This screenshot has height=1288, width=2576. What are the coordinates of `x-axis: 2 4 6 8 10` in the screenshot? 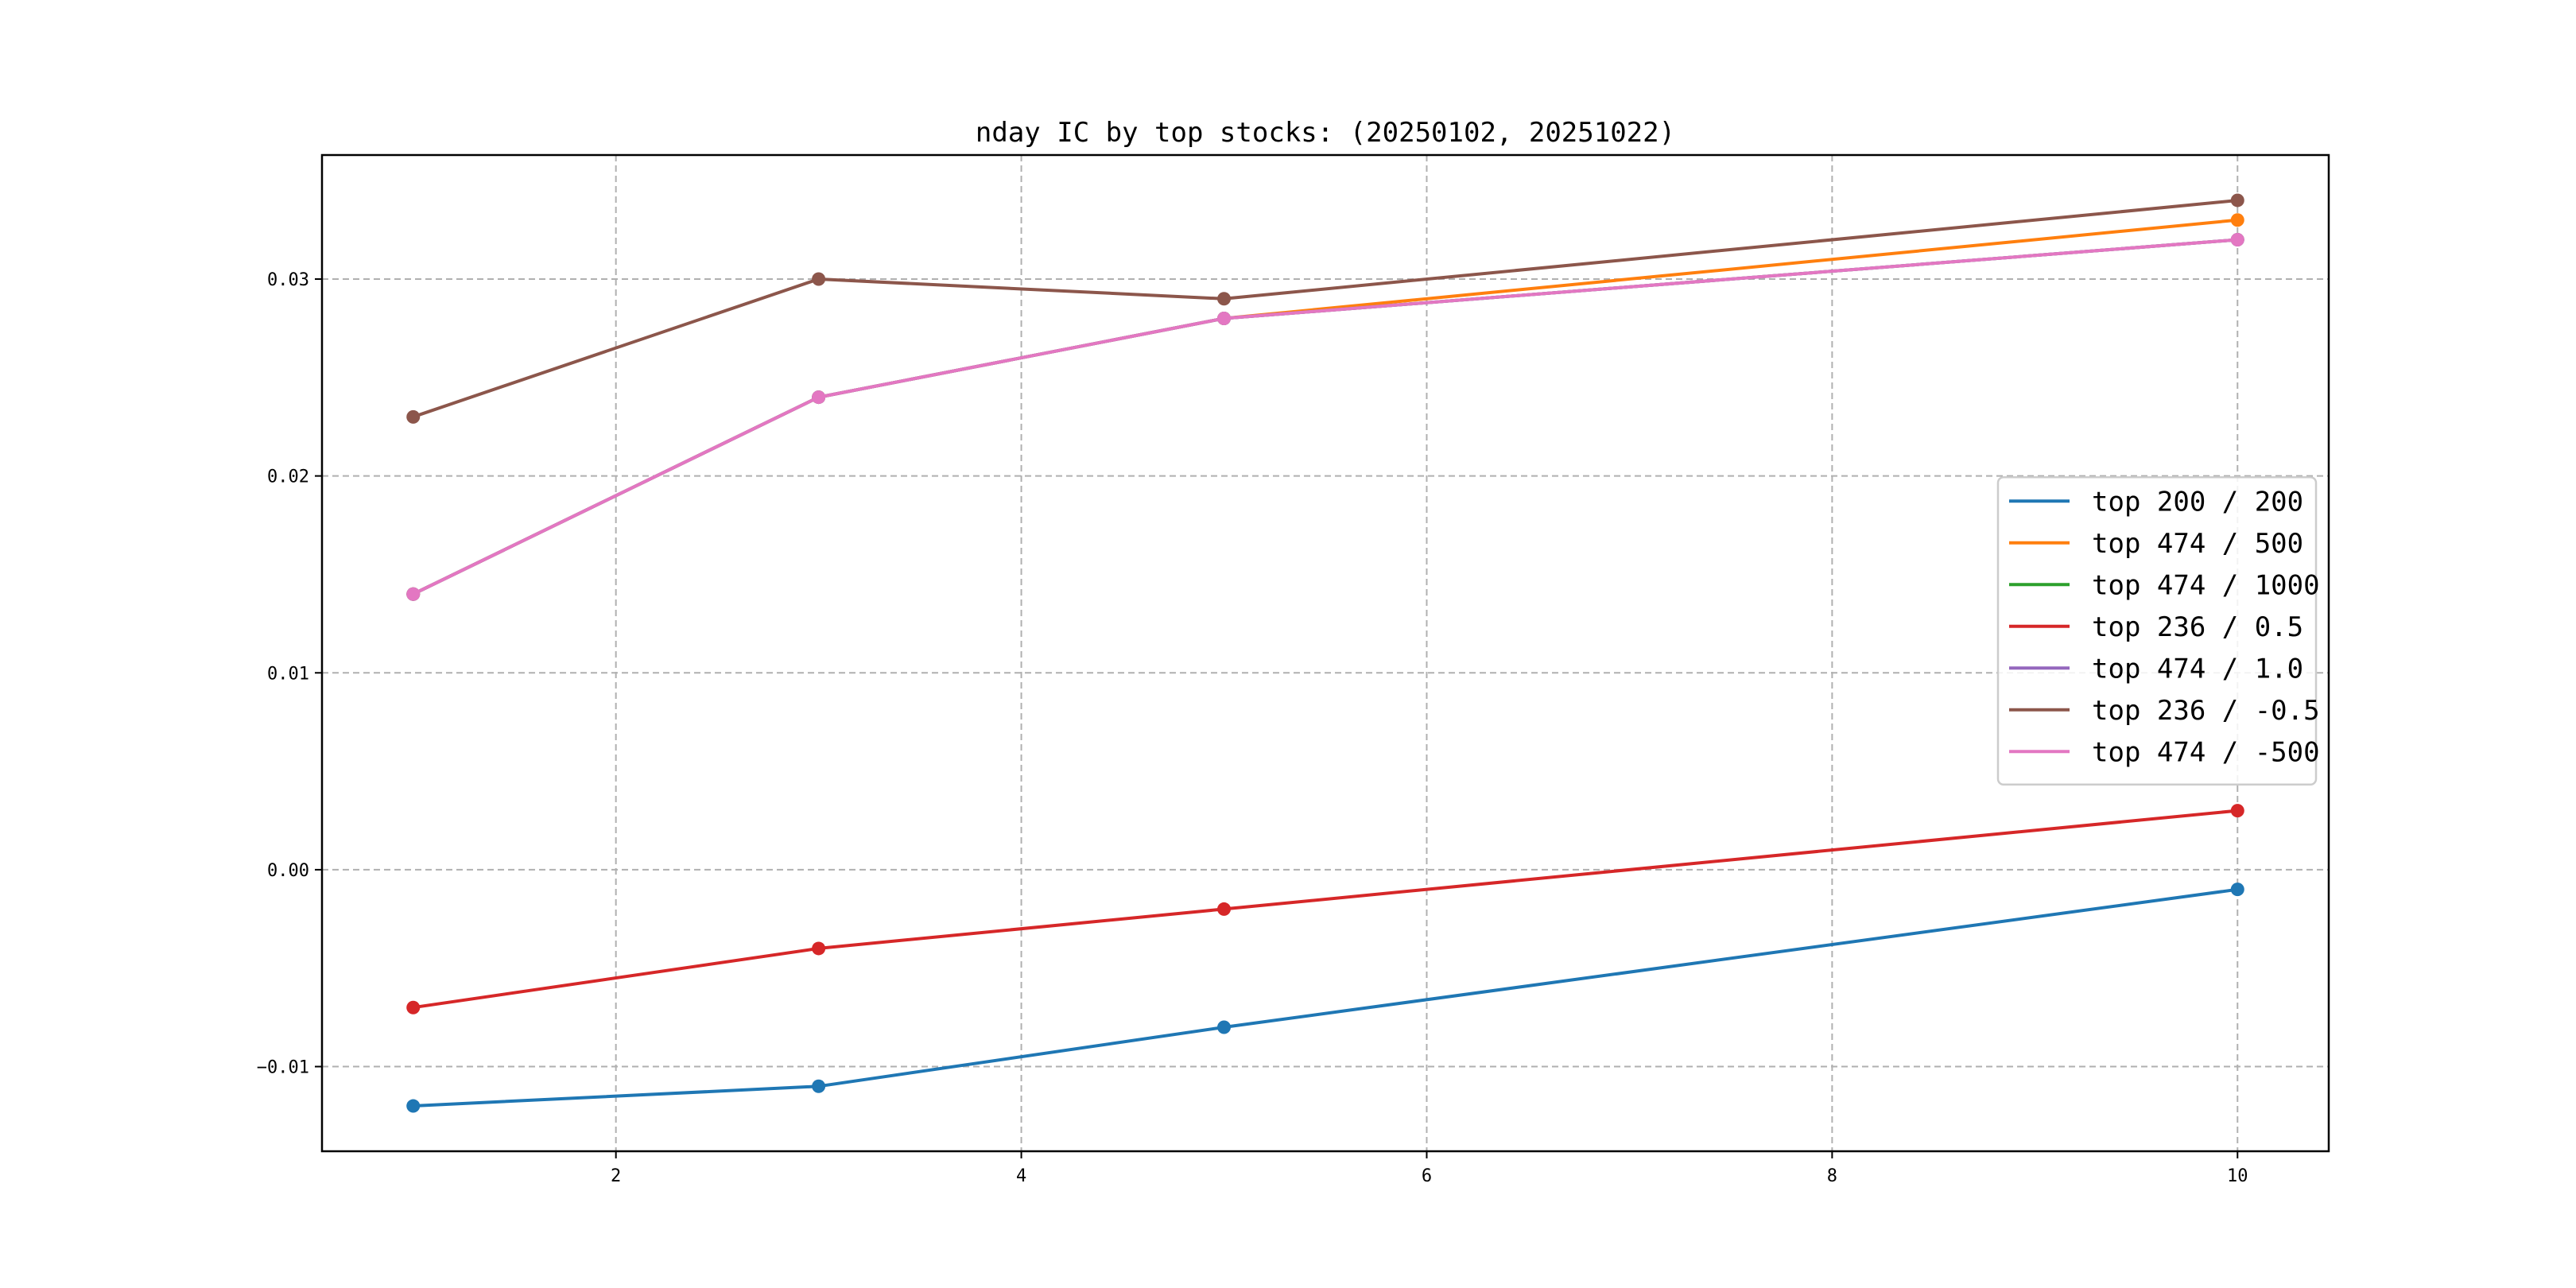 It's located at (1429, 1168).